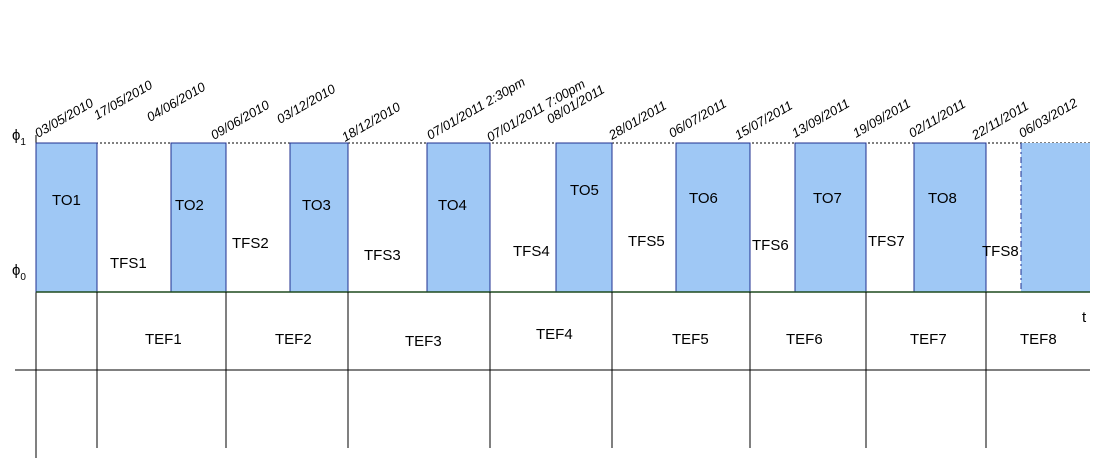 The height and width of the screenshot is (460, 1094). I want to click on interval-label: TEF2, so click(293, 339).